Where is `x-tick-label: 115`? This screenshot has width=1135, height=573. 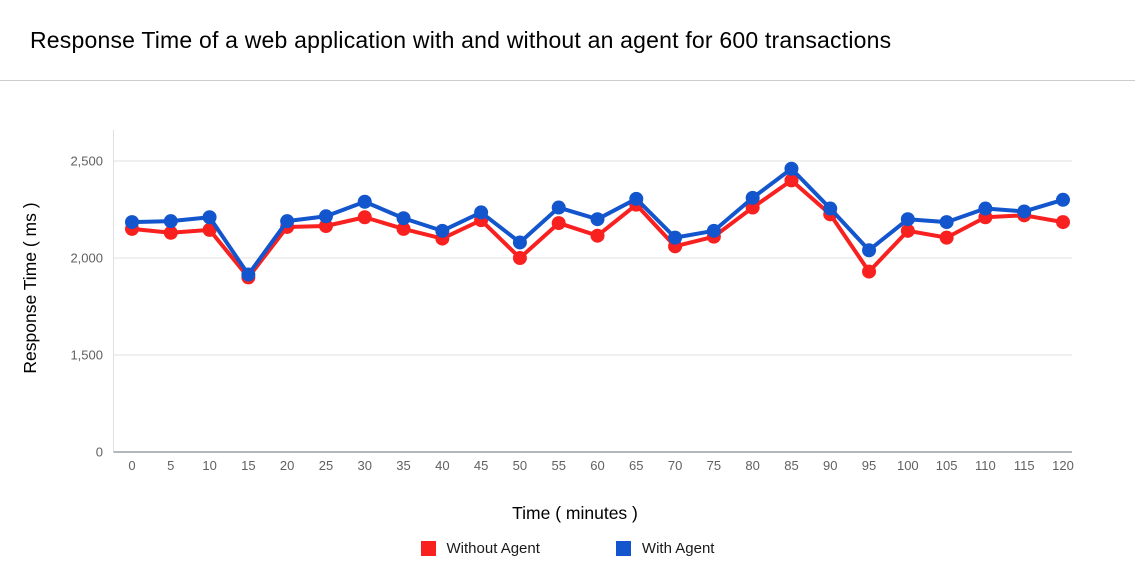
x-tick-label: 115 is located at coordinates (1024, 465).